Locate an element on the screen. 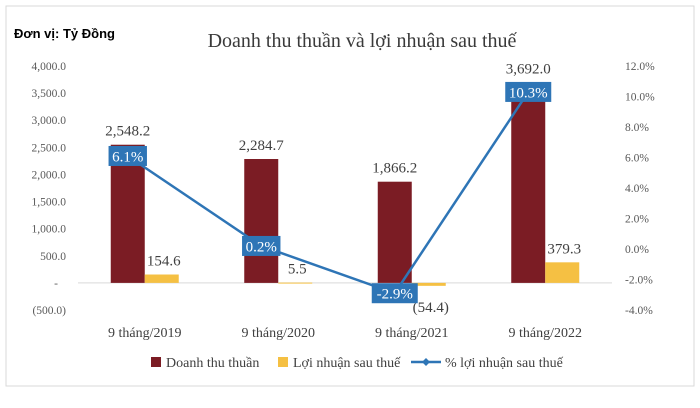 This screenshot has height=408, width=700. y-left-tick-label: 2,000.0 is located at coordinates (49, 175).